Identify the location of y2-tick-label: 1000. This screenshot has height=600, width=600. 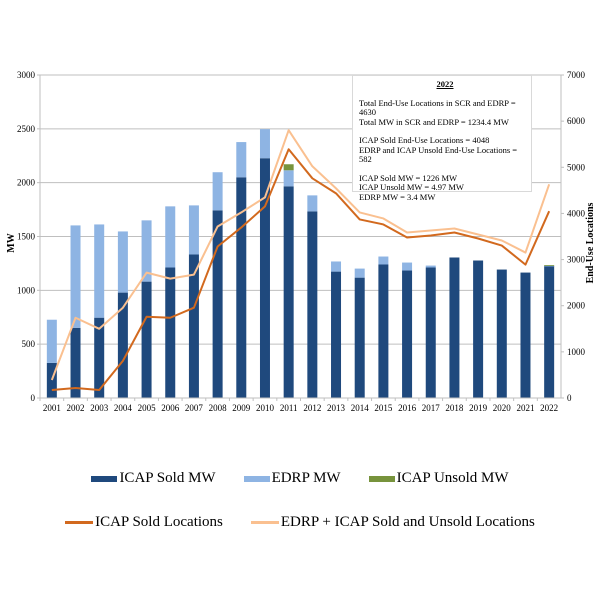
(576, 352).